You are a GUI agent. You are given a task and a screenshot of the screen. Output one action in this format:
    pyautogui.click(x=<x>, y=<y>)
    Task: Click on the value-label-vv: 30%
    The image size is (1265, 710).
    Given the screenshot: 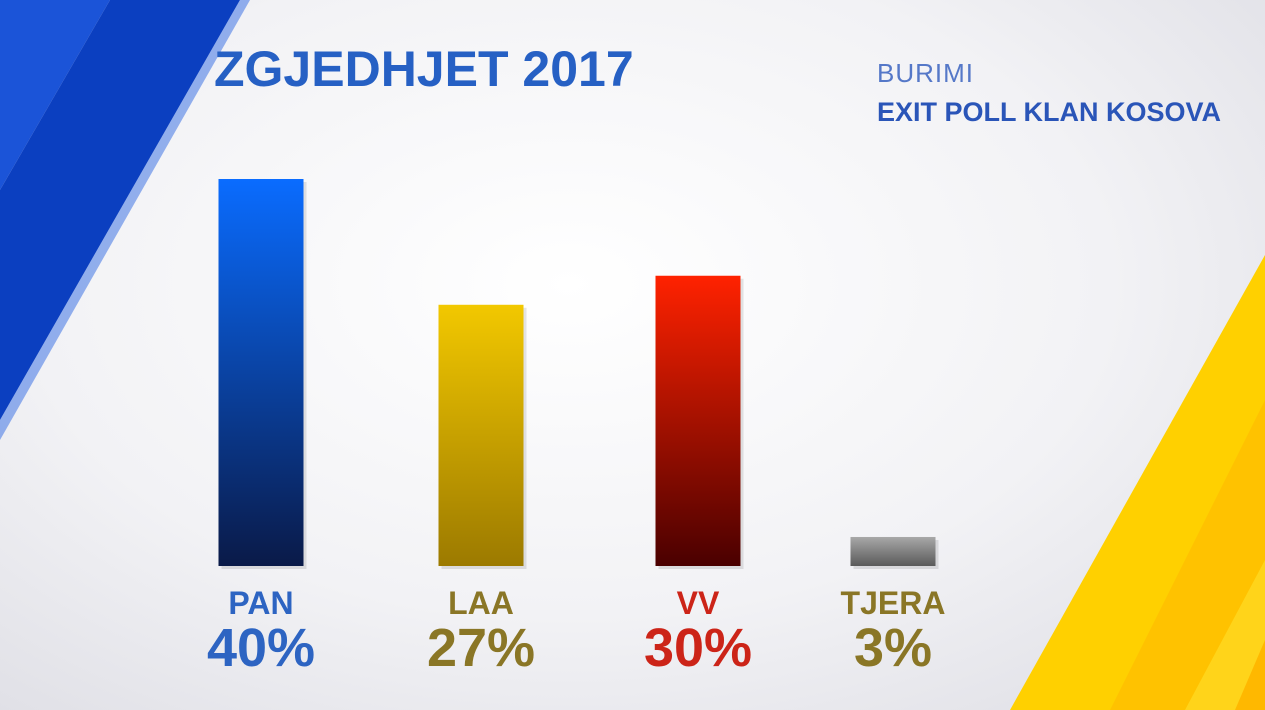 What is the action you would take?
    pyautogui.click(x=698, y=648)
    